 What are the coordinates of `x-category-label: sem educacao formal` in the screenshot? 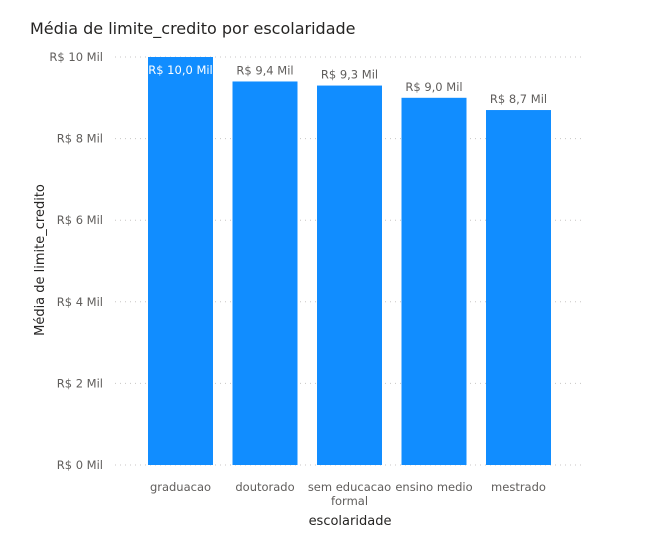 It's located at (349, 494).